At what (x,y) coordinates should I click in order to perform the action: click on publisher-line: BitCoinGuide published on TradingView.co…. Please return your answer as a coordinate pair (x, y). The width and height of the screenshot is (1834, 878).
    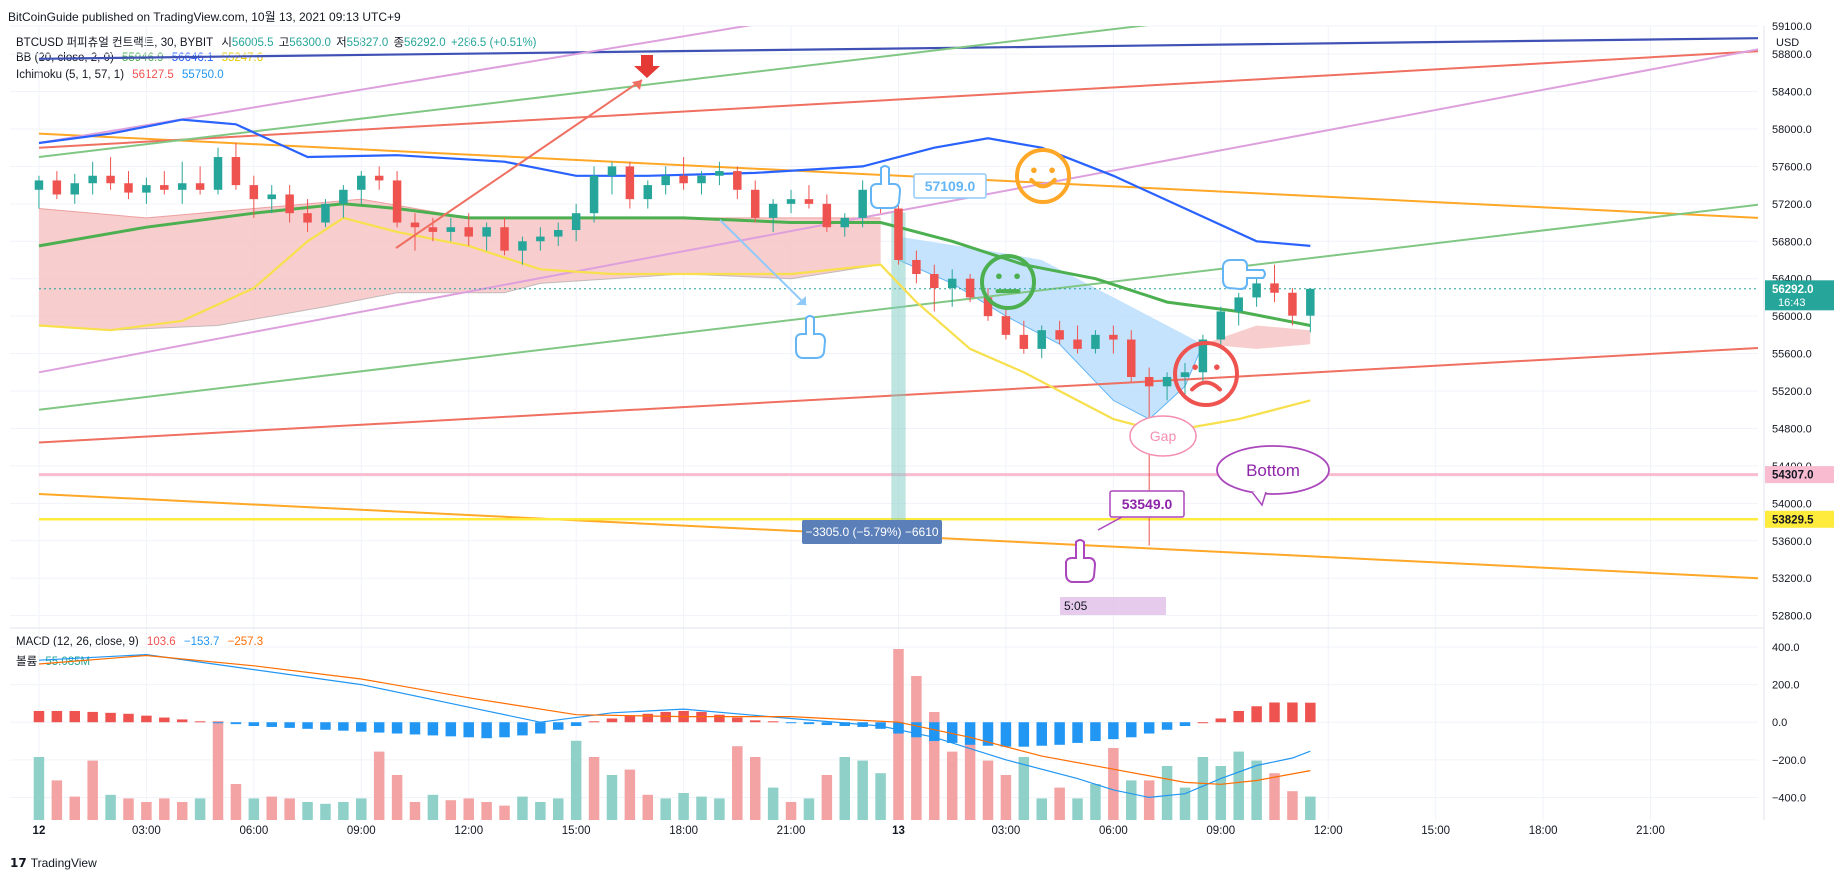
    Looking at the image, I should click on (204, 17).